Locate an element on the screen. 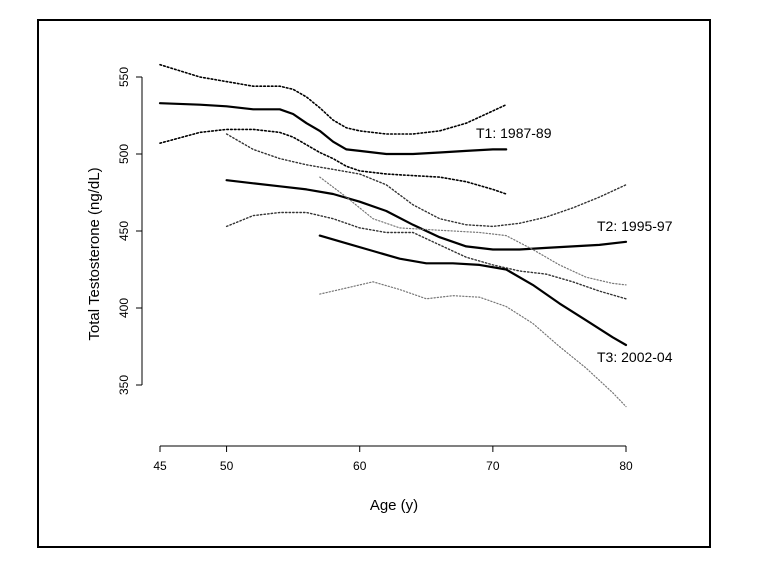  series-3-line is located at coordinates (473, 290).